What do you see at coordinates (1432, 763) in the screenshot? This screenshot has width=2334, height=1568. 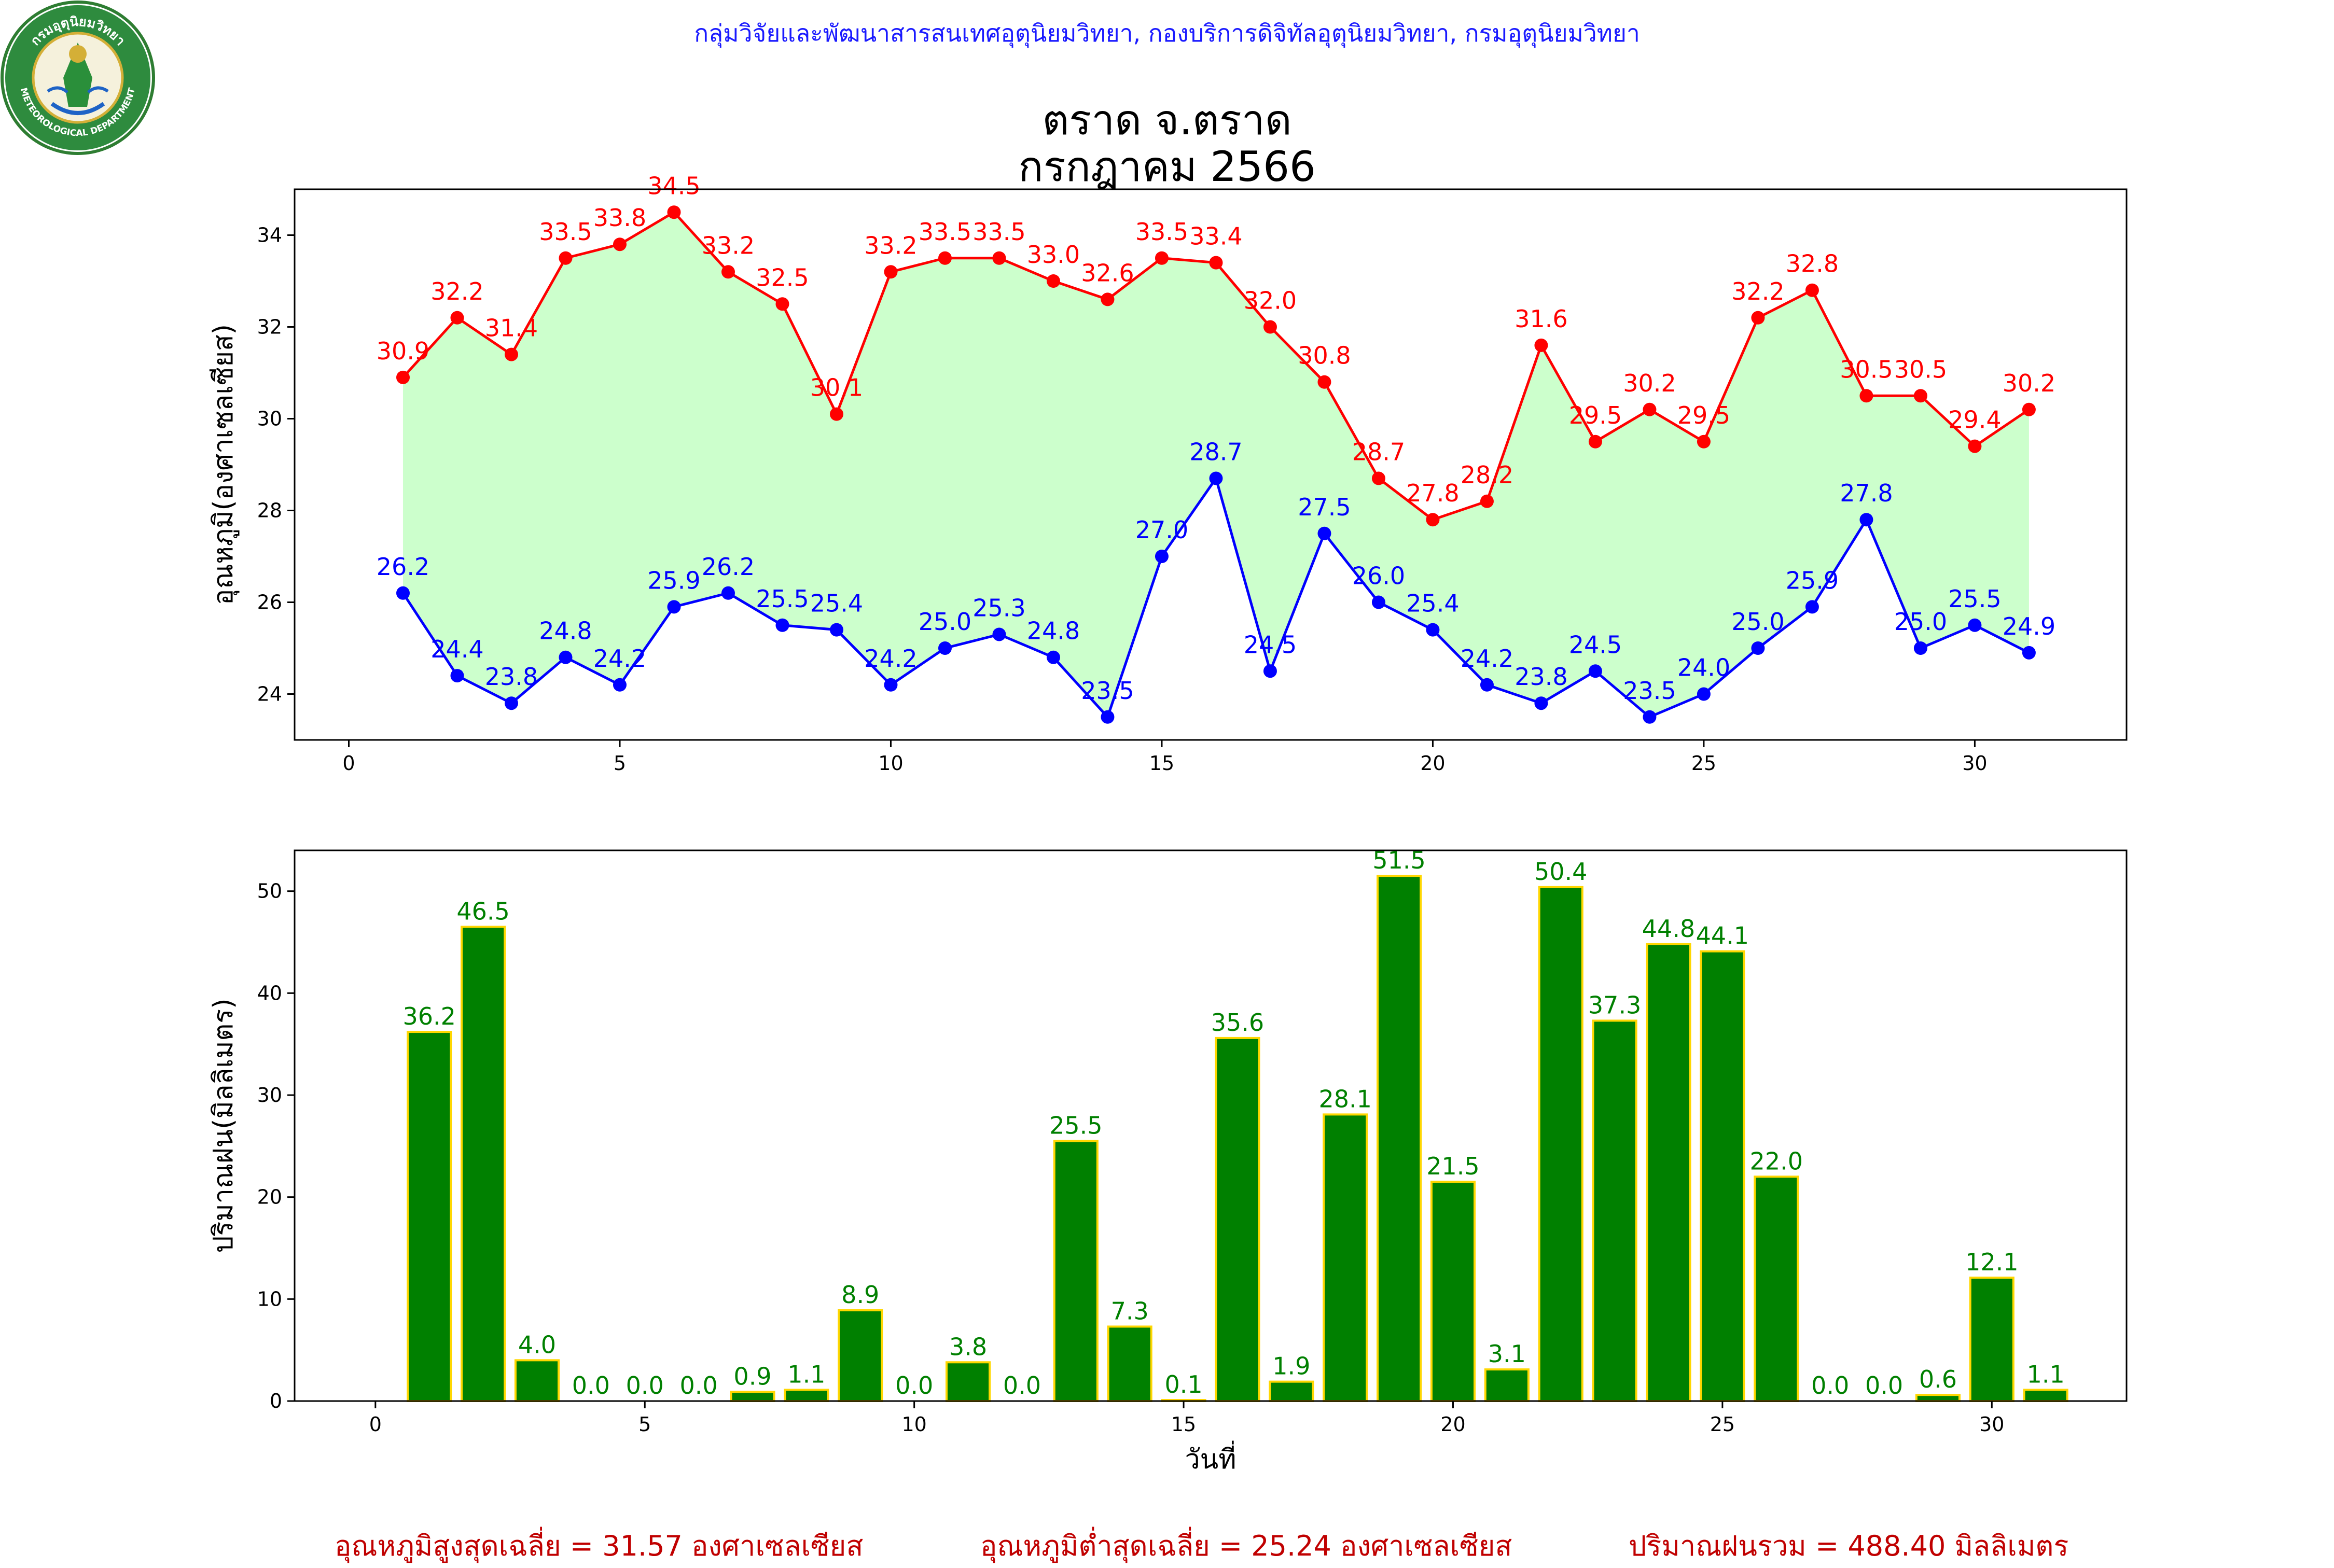 I see `x-tick-label: 20` at bounding box center [1432, 763].